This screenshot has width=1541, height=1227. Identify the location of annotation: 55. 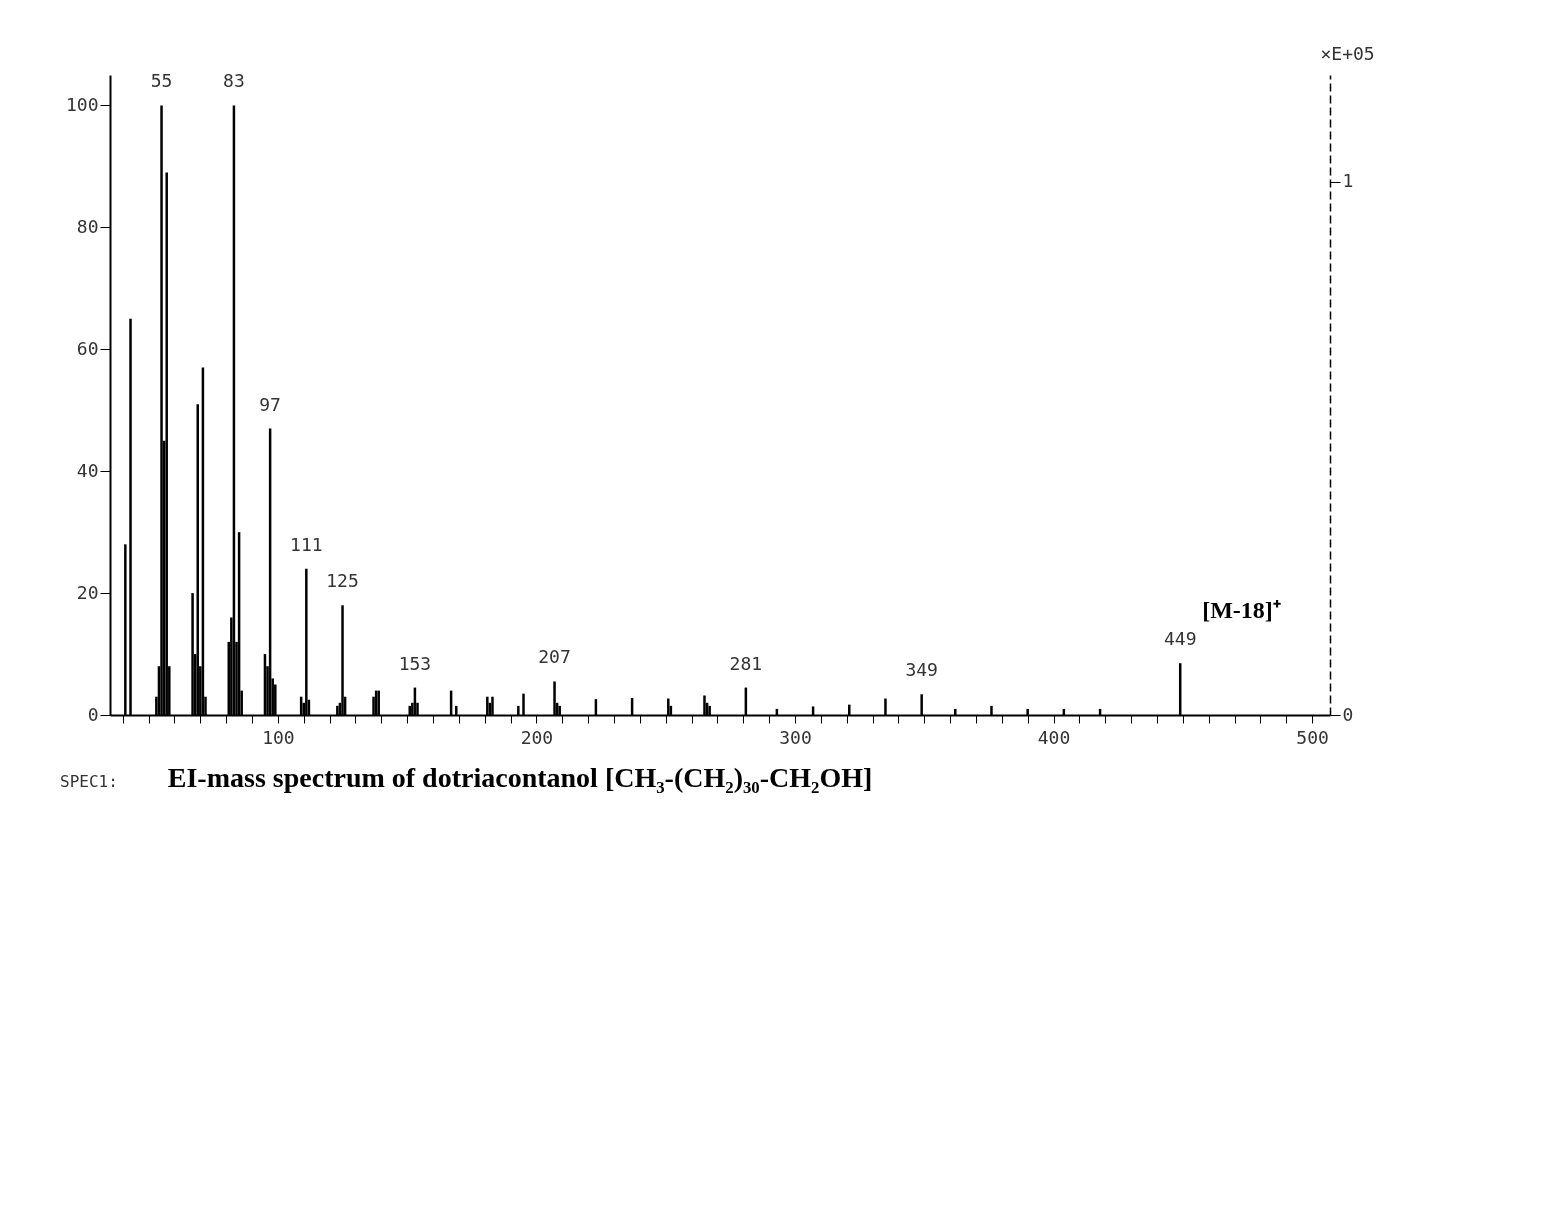
(161, 81).